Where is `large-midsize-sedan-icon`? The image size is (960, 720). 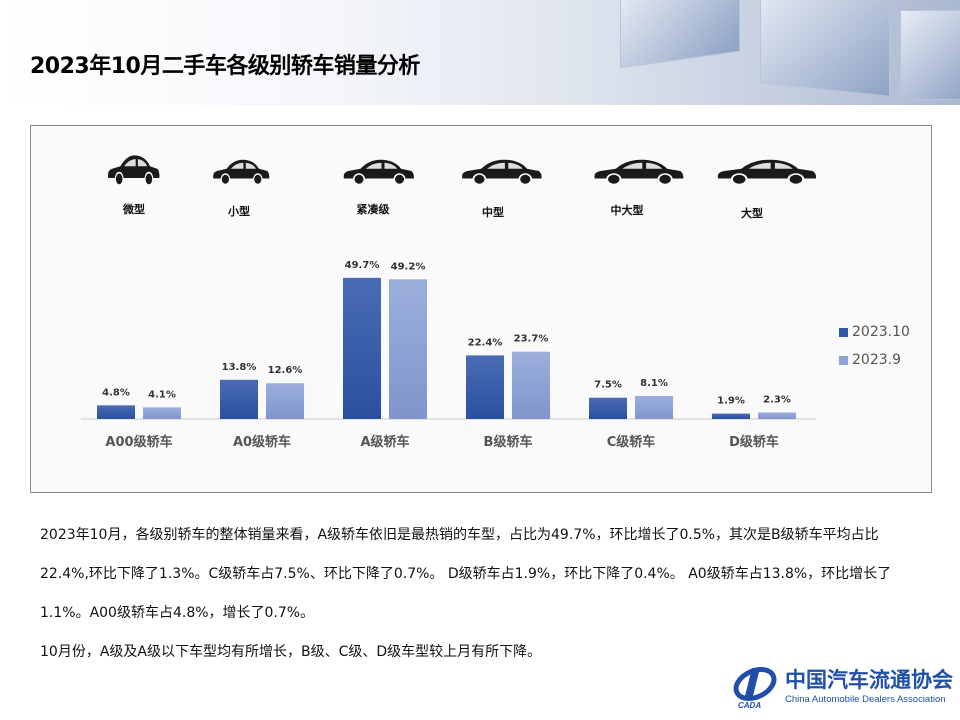
large-midsize-sedan-icon is located at coordinates (638, 171).